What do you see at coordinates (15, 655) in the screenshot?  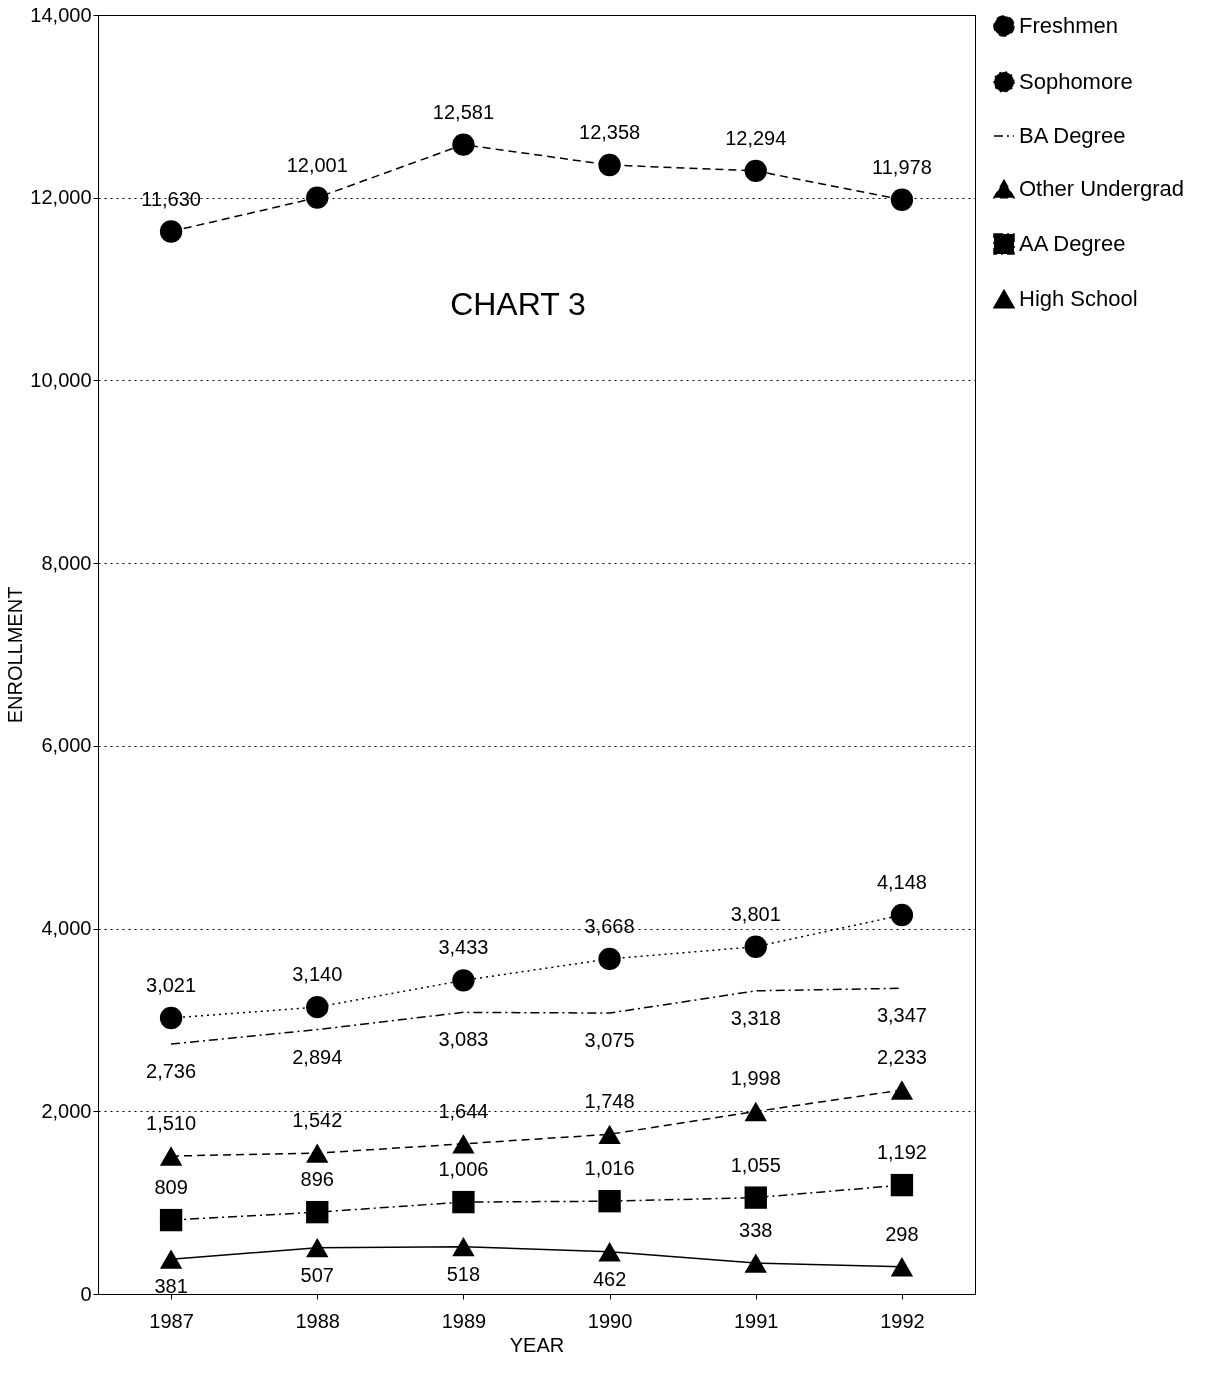 I see `y-axis-title: ENROLLMENT` at bounding box center [15, 655].